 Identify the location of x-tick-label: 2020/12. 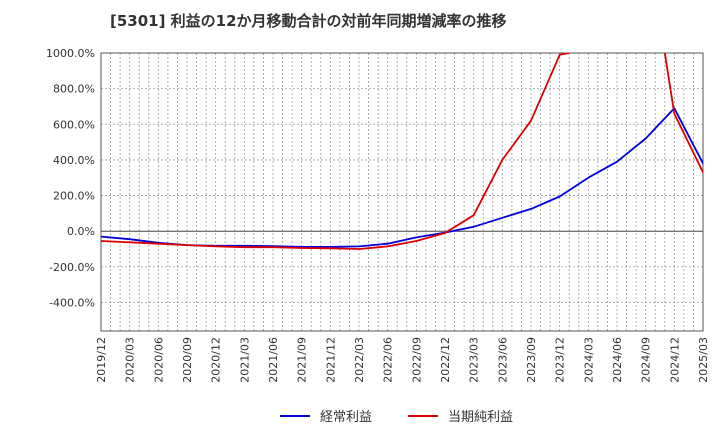
(216, 360).